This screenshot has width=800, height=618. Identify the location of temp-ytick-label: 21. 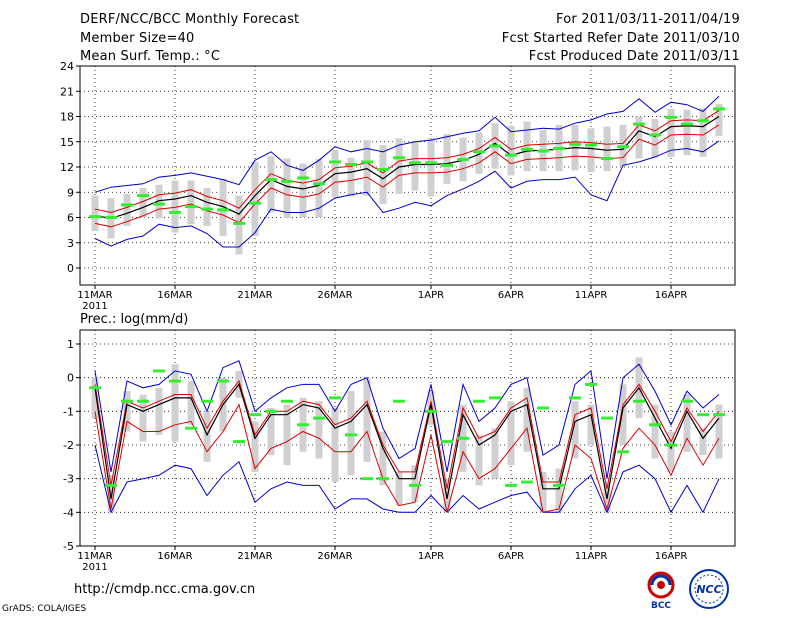
(67, 91).